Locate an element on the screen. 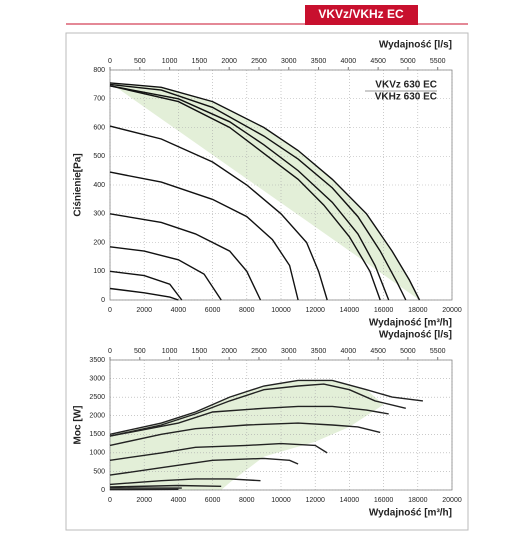  y-tick-label: 1000 is located at coordinates (97, 453).